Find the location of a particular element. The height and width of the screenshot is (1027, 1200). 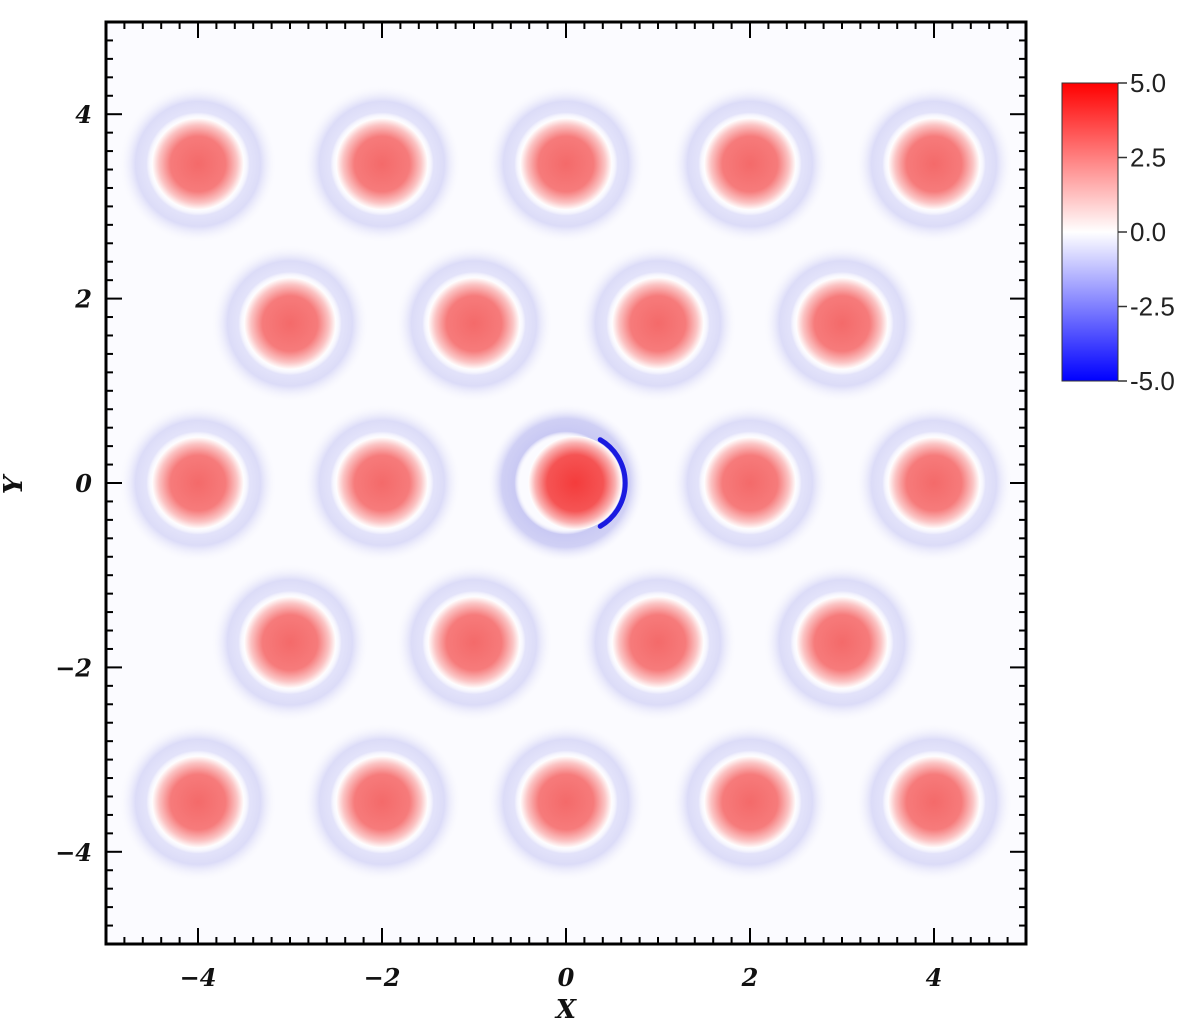

colorbar-tick-label: 5.0 is located at coordinates (1148, 83).